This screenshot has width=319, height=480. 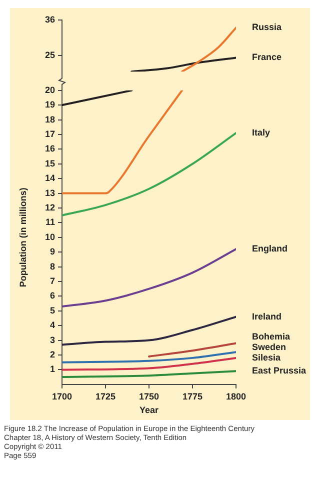 What do you see at coordinates (261, 133) in the screenshot?
I see `series-label: Italy` at bounding box center [261, 133].